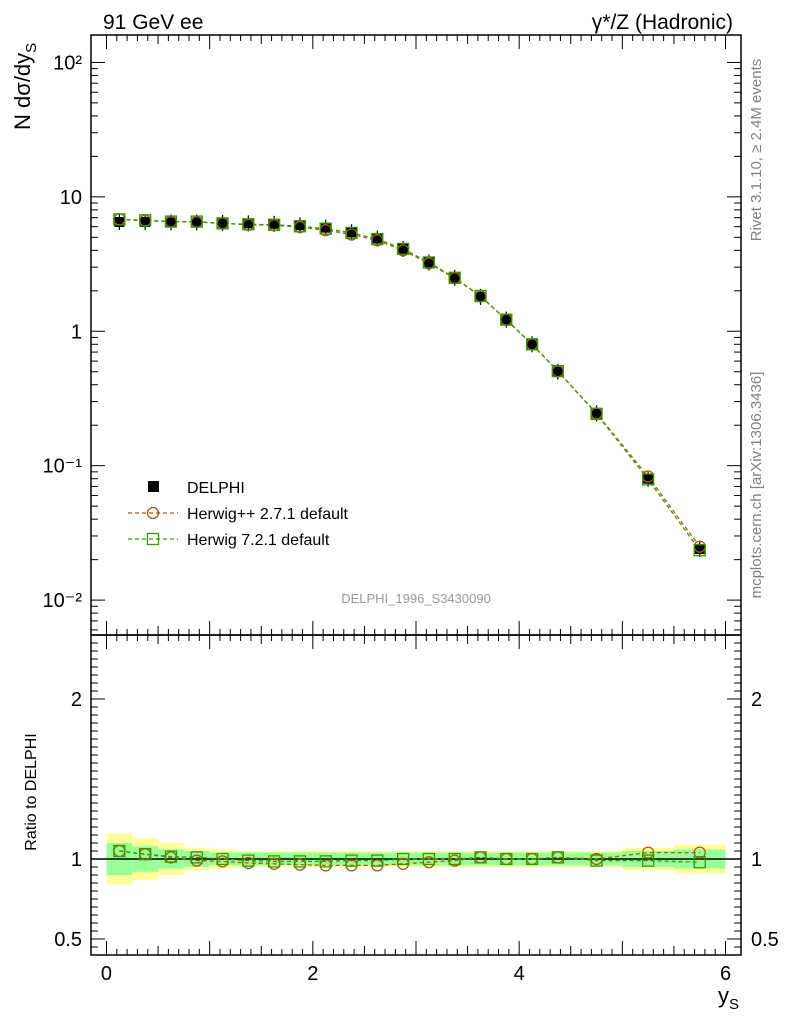 The height and width of the screenshot is (1024, 786). What do you see at coordinates (756, 860) in the screenshot?
I see `ratio-y-tick-label-right: 1` at bounding box center [756, 860].